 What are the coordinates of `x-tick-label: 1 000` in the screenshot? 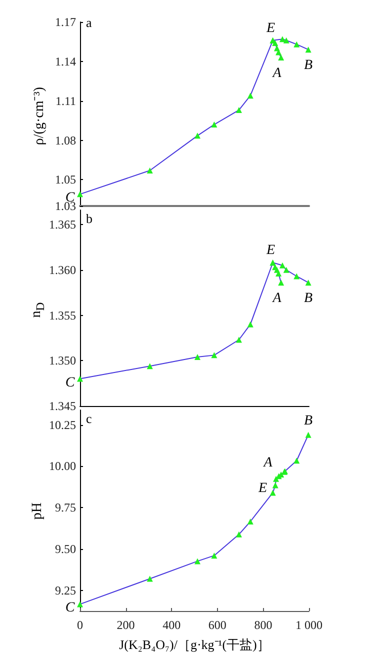 It's located at (309, 625).